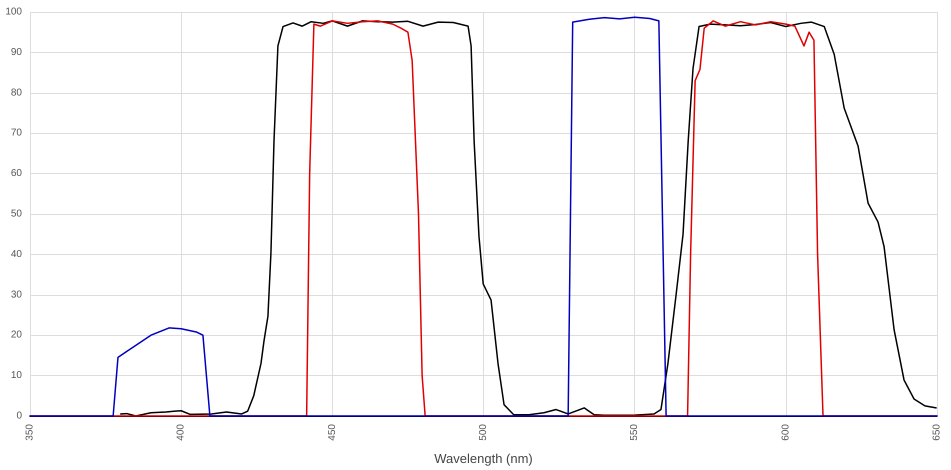  I want to click on y-tick-label: 20, so click(16, 335).